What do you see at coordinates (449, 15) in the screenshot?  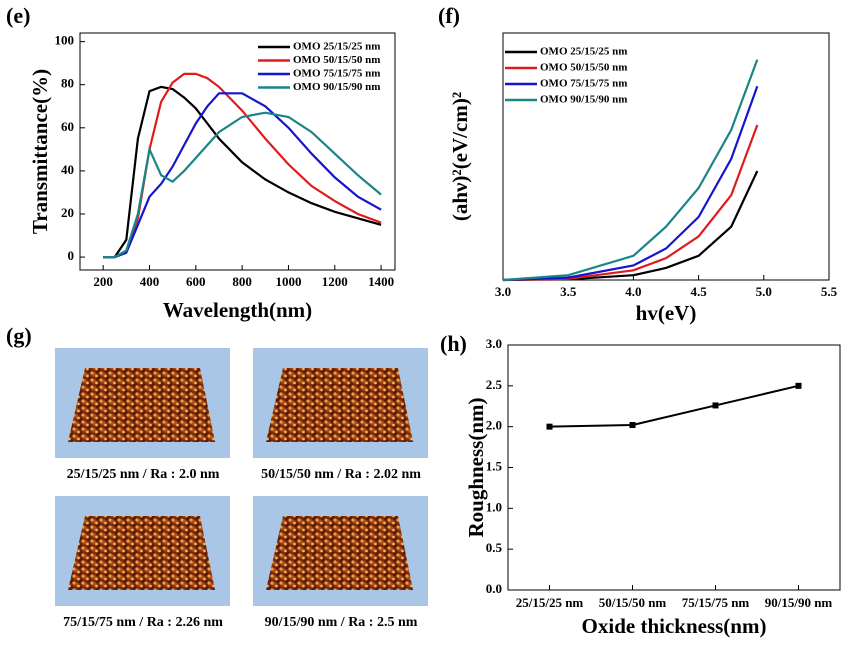 I see `panel-label: (f)` at bounding box center [449, 15].